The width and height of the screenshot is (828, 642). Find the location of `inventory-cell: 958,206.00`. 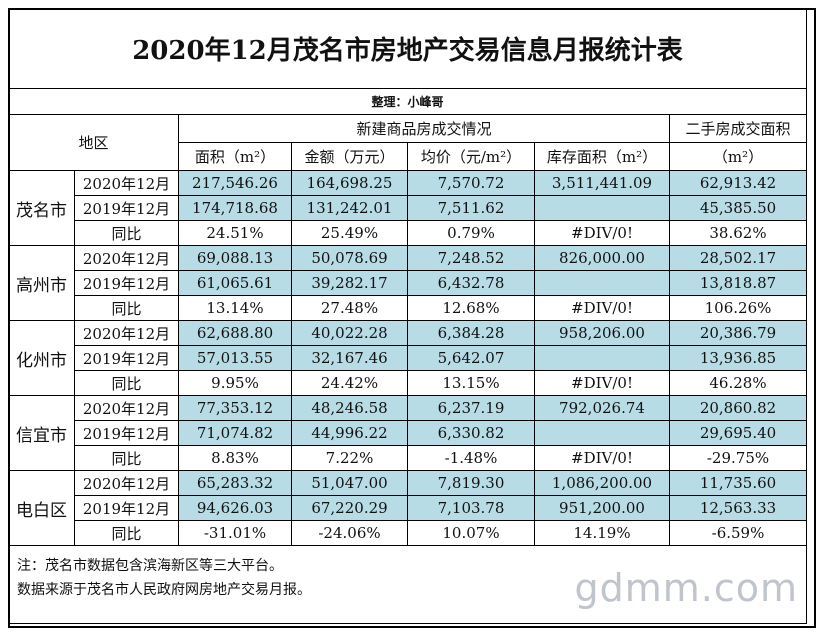

inventory-cell: 958,206.00 is located at coordinates (602, 333).